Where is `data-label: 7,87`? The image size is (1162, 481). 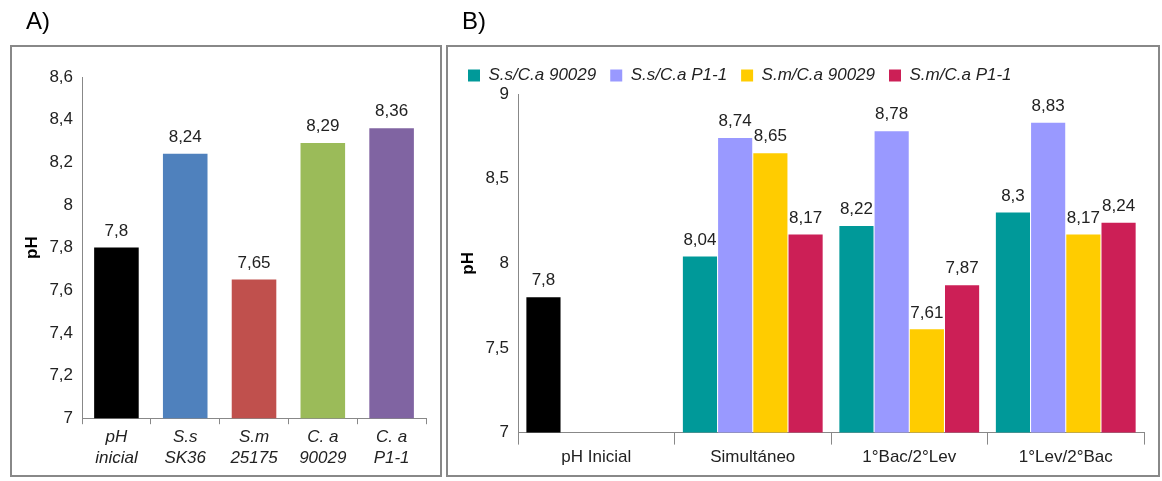
data-label: 7,87 is located at coordinates (962, 268).